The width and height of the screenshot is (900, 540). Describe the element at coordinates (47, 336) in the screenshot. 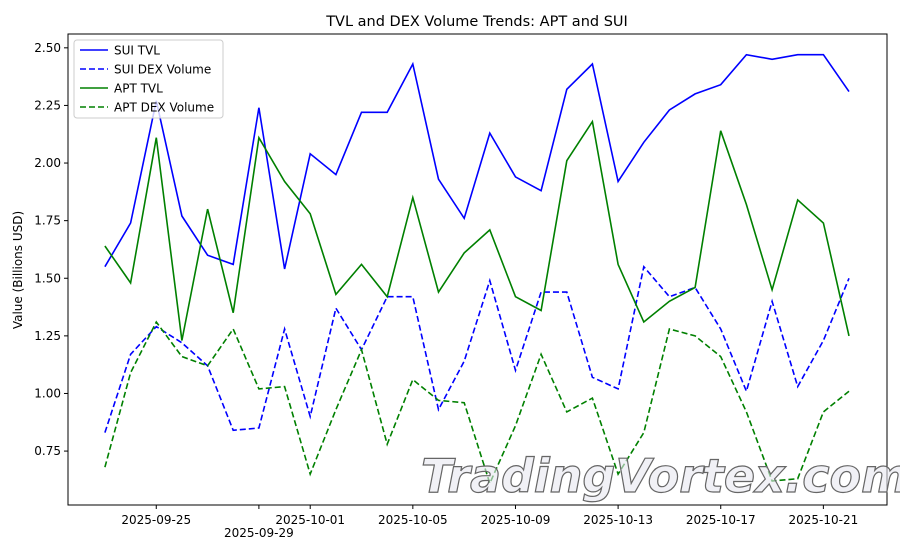

I see `y-tick-label: 1.25` at that location.